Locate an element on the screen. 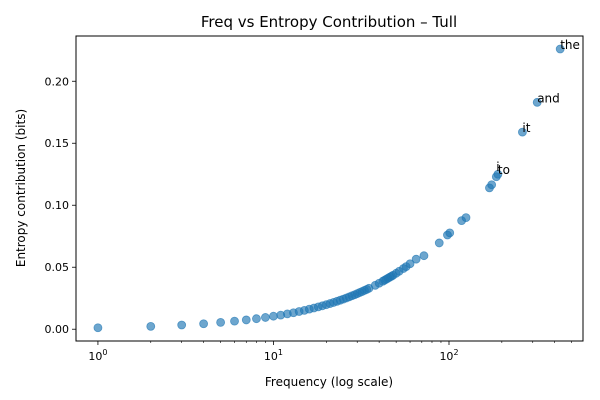 The image size is (600, 400). y-axis-label: Entropy contribution (bits) is located at coordinates (21, 188).